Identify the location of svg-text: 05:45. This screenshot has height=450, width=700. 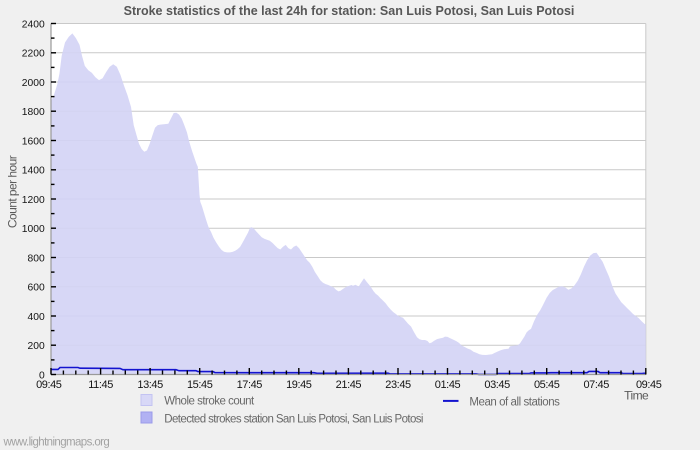
(547, 385).